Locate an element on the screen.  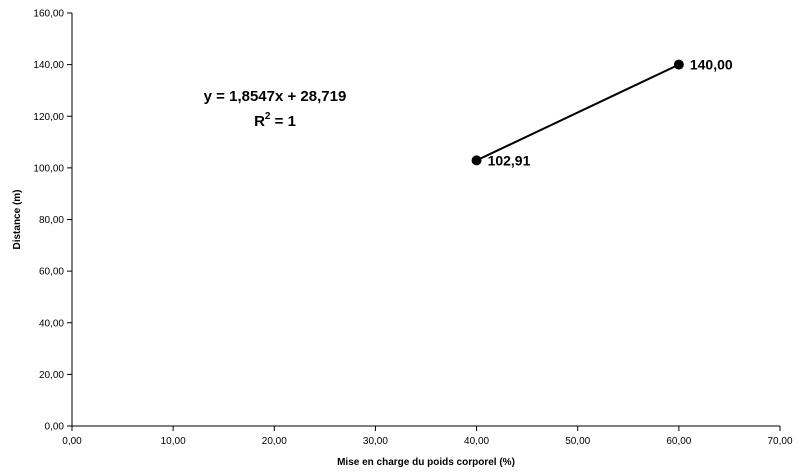
y-tick-label: 80,00 is located at coordinates (51, 220).